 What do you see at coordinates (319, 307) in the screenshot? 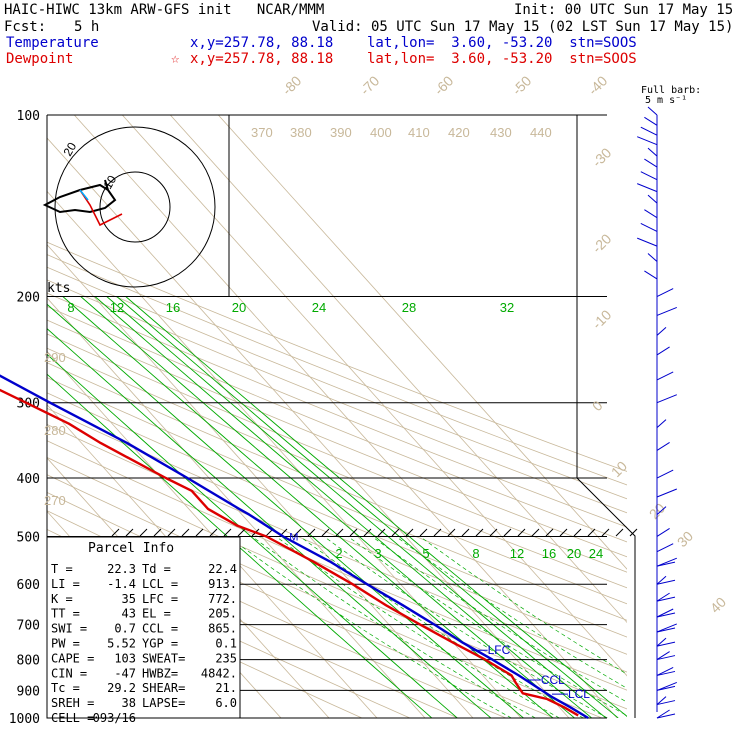
I see `mixing-ratio-label: 24` at bounding box center [319, 307].